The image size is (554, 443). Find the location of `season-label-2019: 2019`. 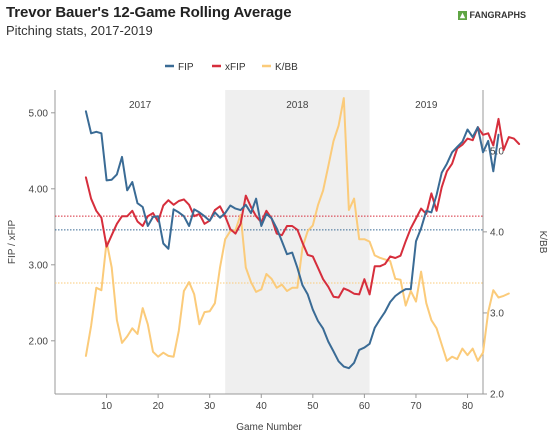

season-label-2019: 2019 is located at coordinates (426, 105).